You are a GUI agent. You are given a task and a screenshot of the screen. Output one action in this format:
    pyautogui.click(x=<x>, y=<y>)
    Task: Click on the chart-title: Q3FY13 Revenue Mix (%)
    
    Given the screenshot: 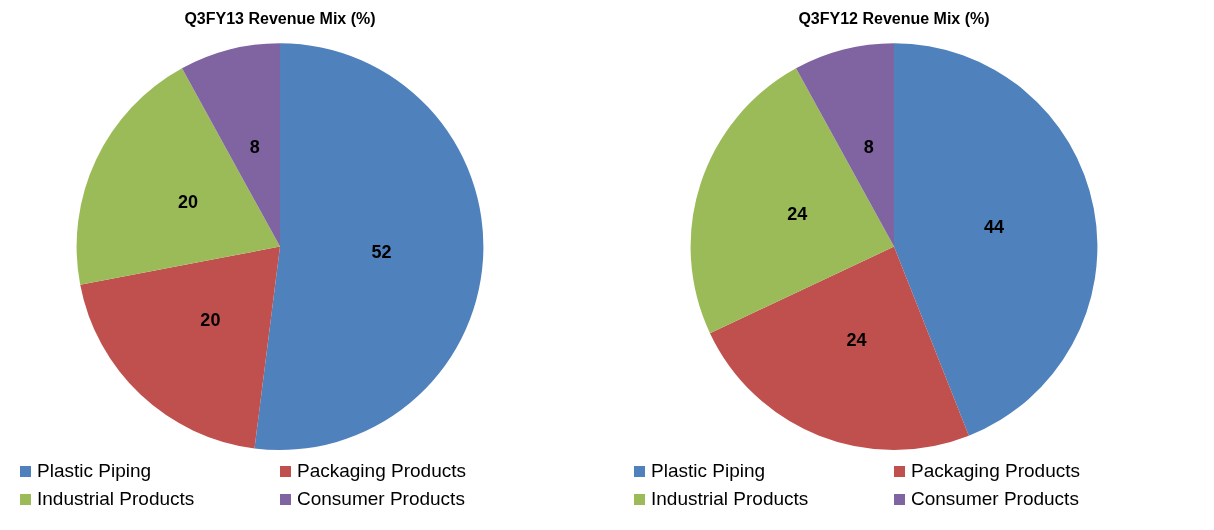 What is the action you would take?
    pyautogui.click(x=280, y=19)
    